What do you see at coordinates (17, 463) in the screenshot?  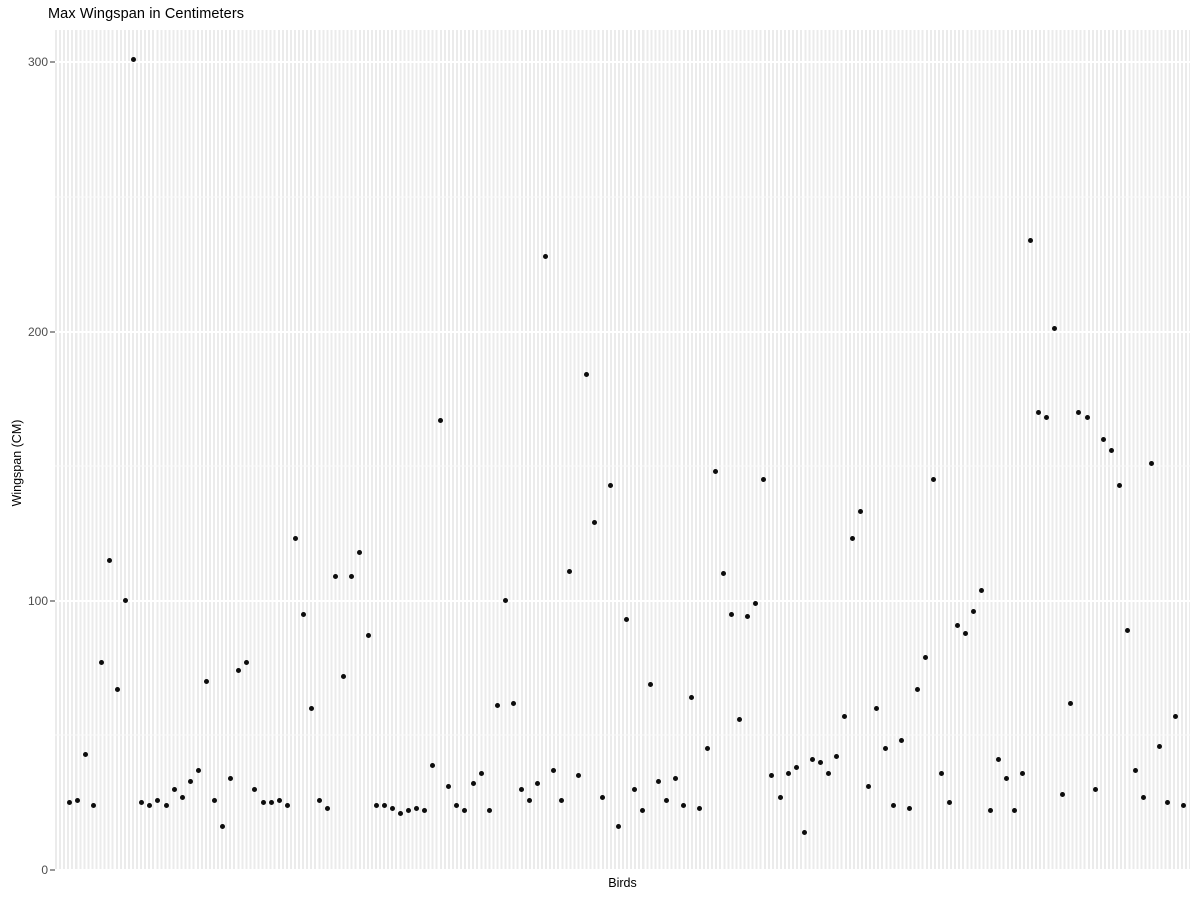 I see `y-axis-label: Wingspan (CM)` at bounding box center [17, 463].